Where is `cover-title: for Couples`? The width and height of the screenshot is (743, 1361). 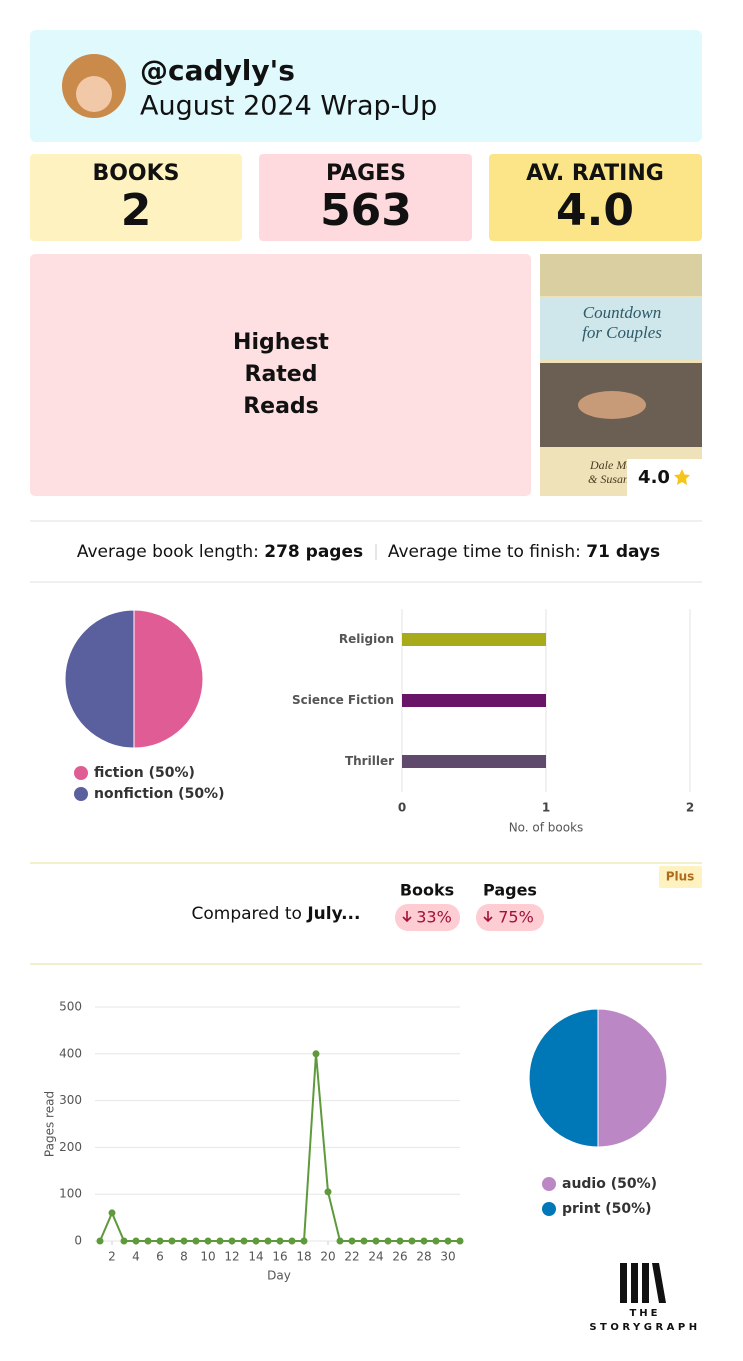
cover-title: for Couples is located at coordinates (622, 332).